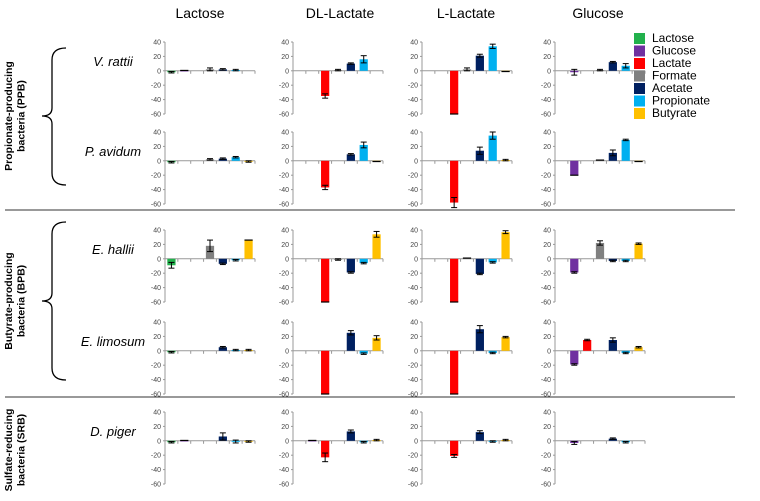 The image size is (760, 501). What do you see at coordinates (331, 169) in the screenshot?
I see `panel-1-1: 40 20 0 -20 -40 -60` at bounding box center [331, 169].